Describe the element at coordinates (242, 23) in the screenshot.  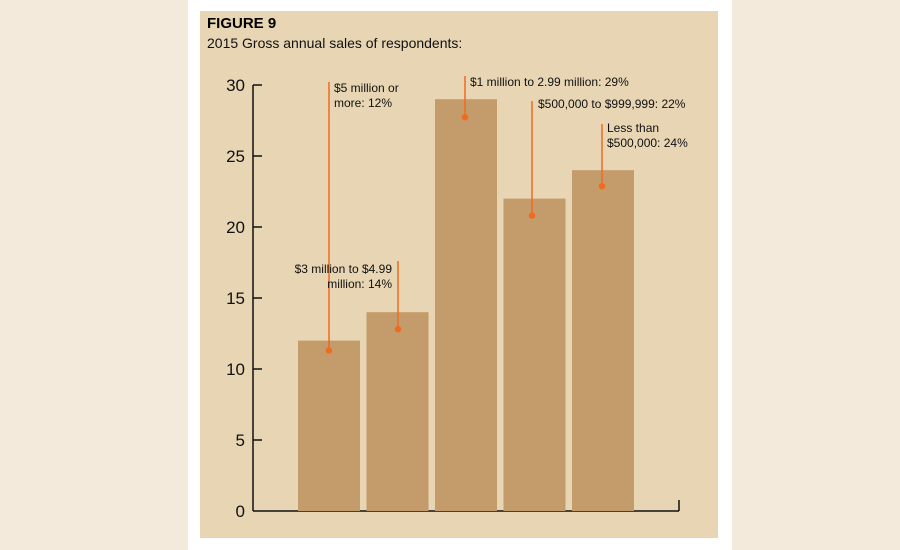
I see `figure-label: FIGURE 9` at that location.